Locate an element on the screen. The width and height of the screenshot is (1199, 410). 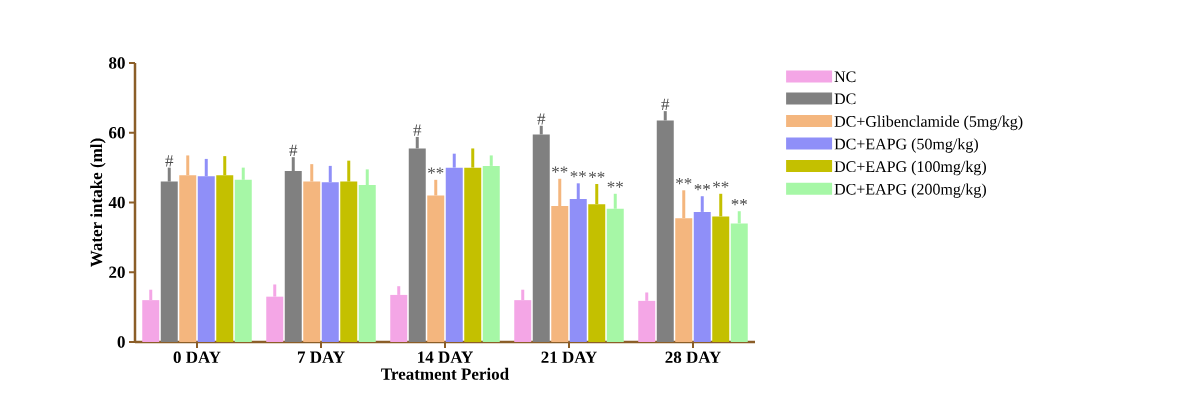
y-tick-label: 40 is located at coordinates (116, 202).